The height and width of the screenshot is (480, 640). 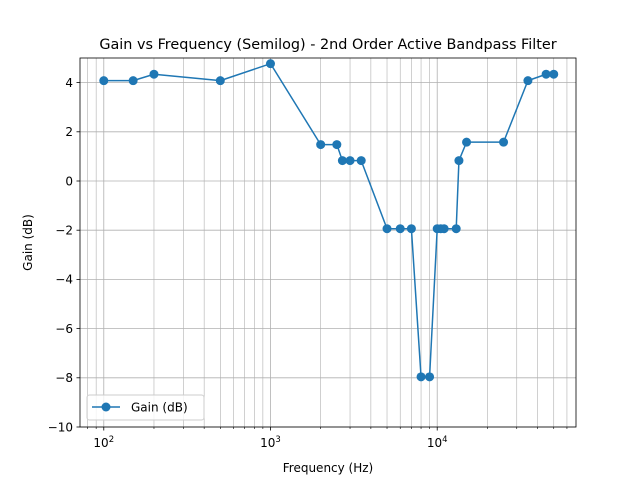 I want to click on y-tick-label: −10, so click(x=60, y=427).